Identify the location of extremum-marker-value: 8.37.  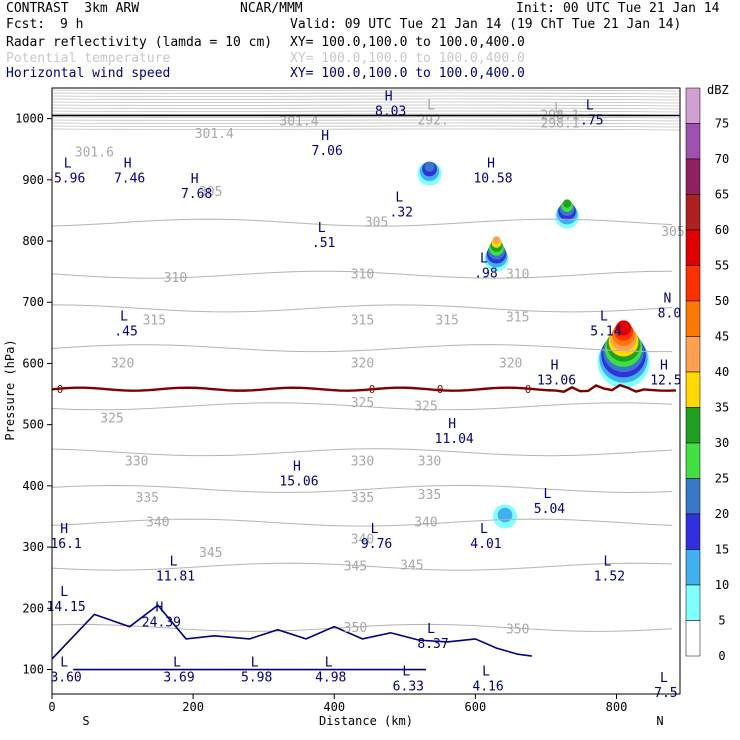
(432, 644).